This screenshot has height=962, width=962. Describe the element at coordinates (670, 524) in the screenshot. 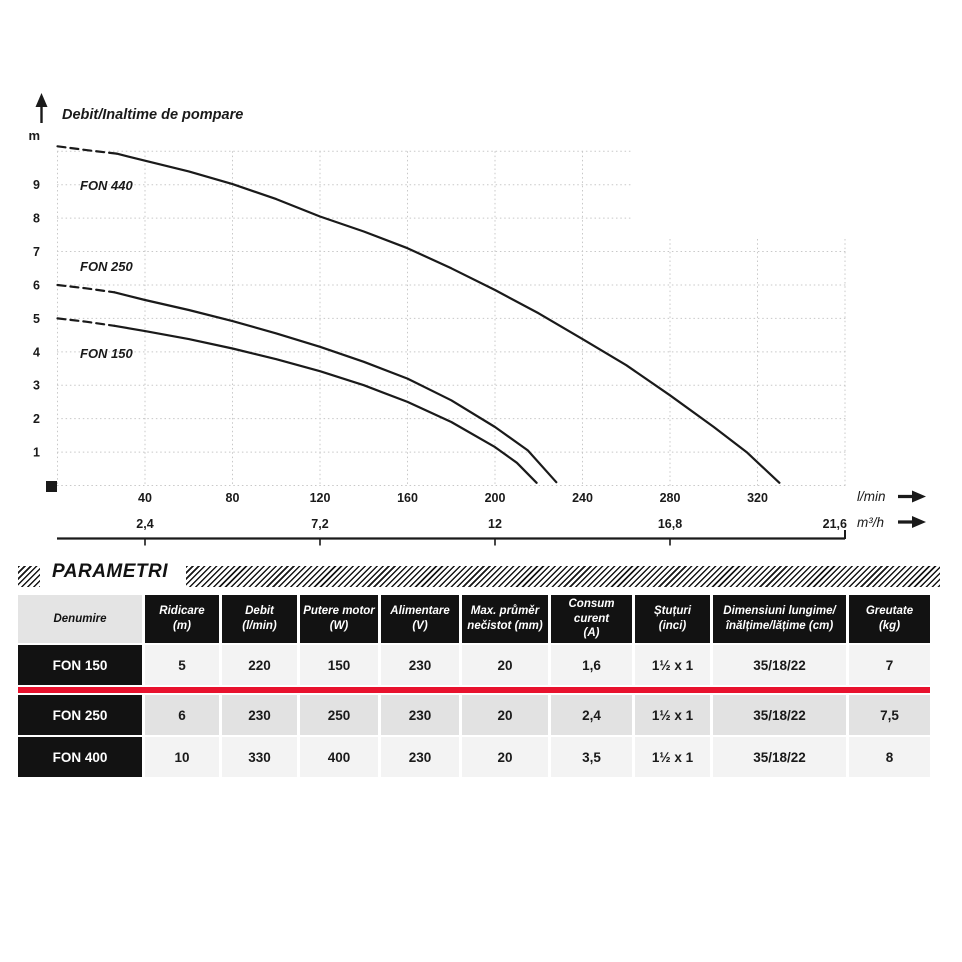

I see `x2-tick-label: 16,8` at that location.